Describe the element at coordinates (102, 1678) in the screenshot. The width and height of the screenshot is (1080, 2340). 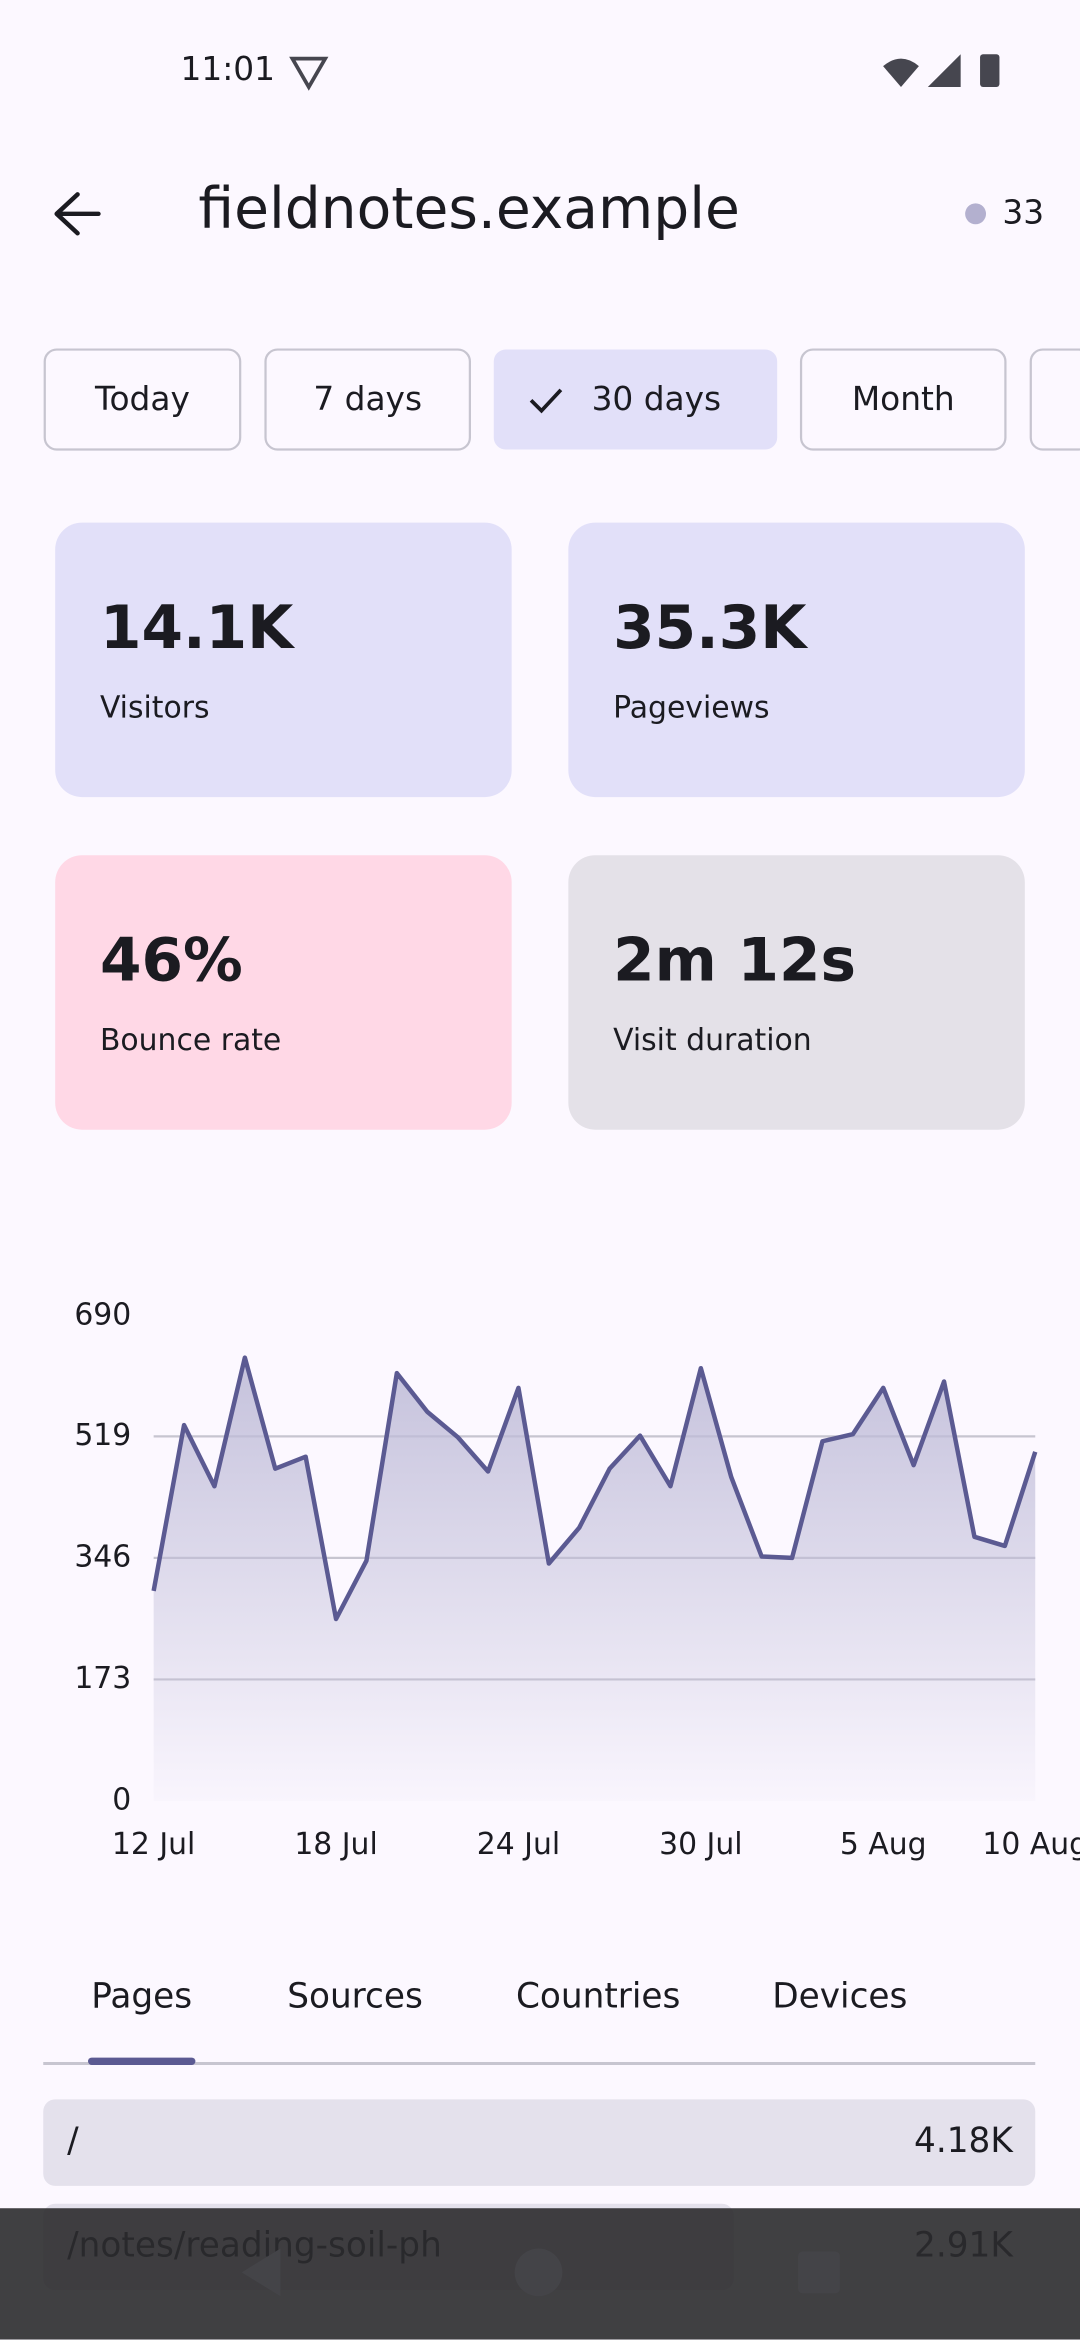
I see `y-tick-label: 173` at that location.